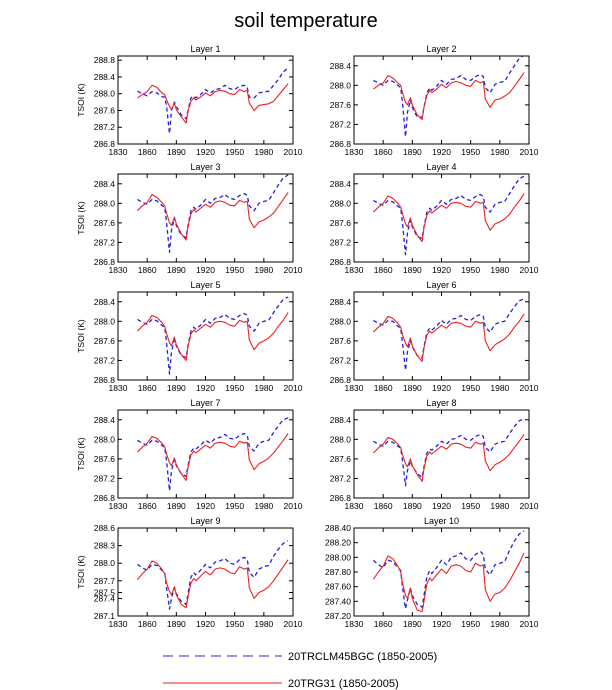  Describe the element at coordinates (341, 223) in the screenshot. I see `layer-4-ytick-label-2: 287.6` at that location.